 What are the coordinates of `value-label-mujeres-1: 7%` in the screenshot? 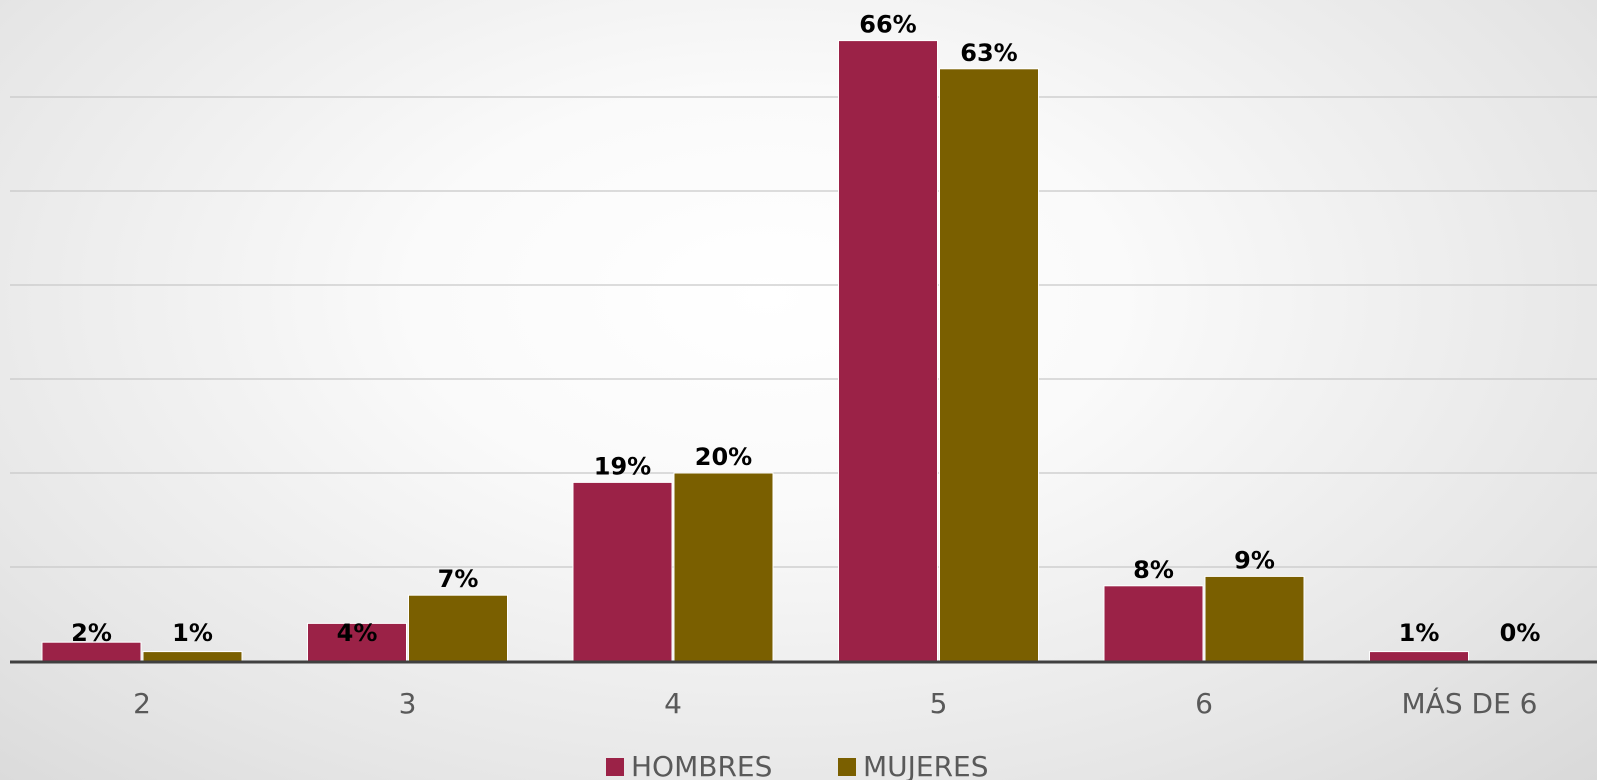 It's located at (458, 579).